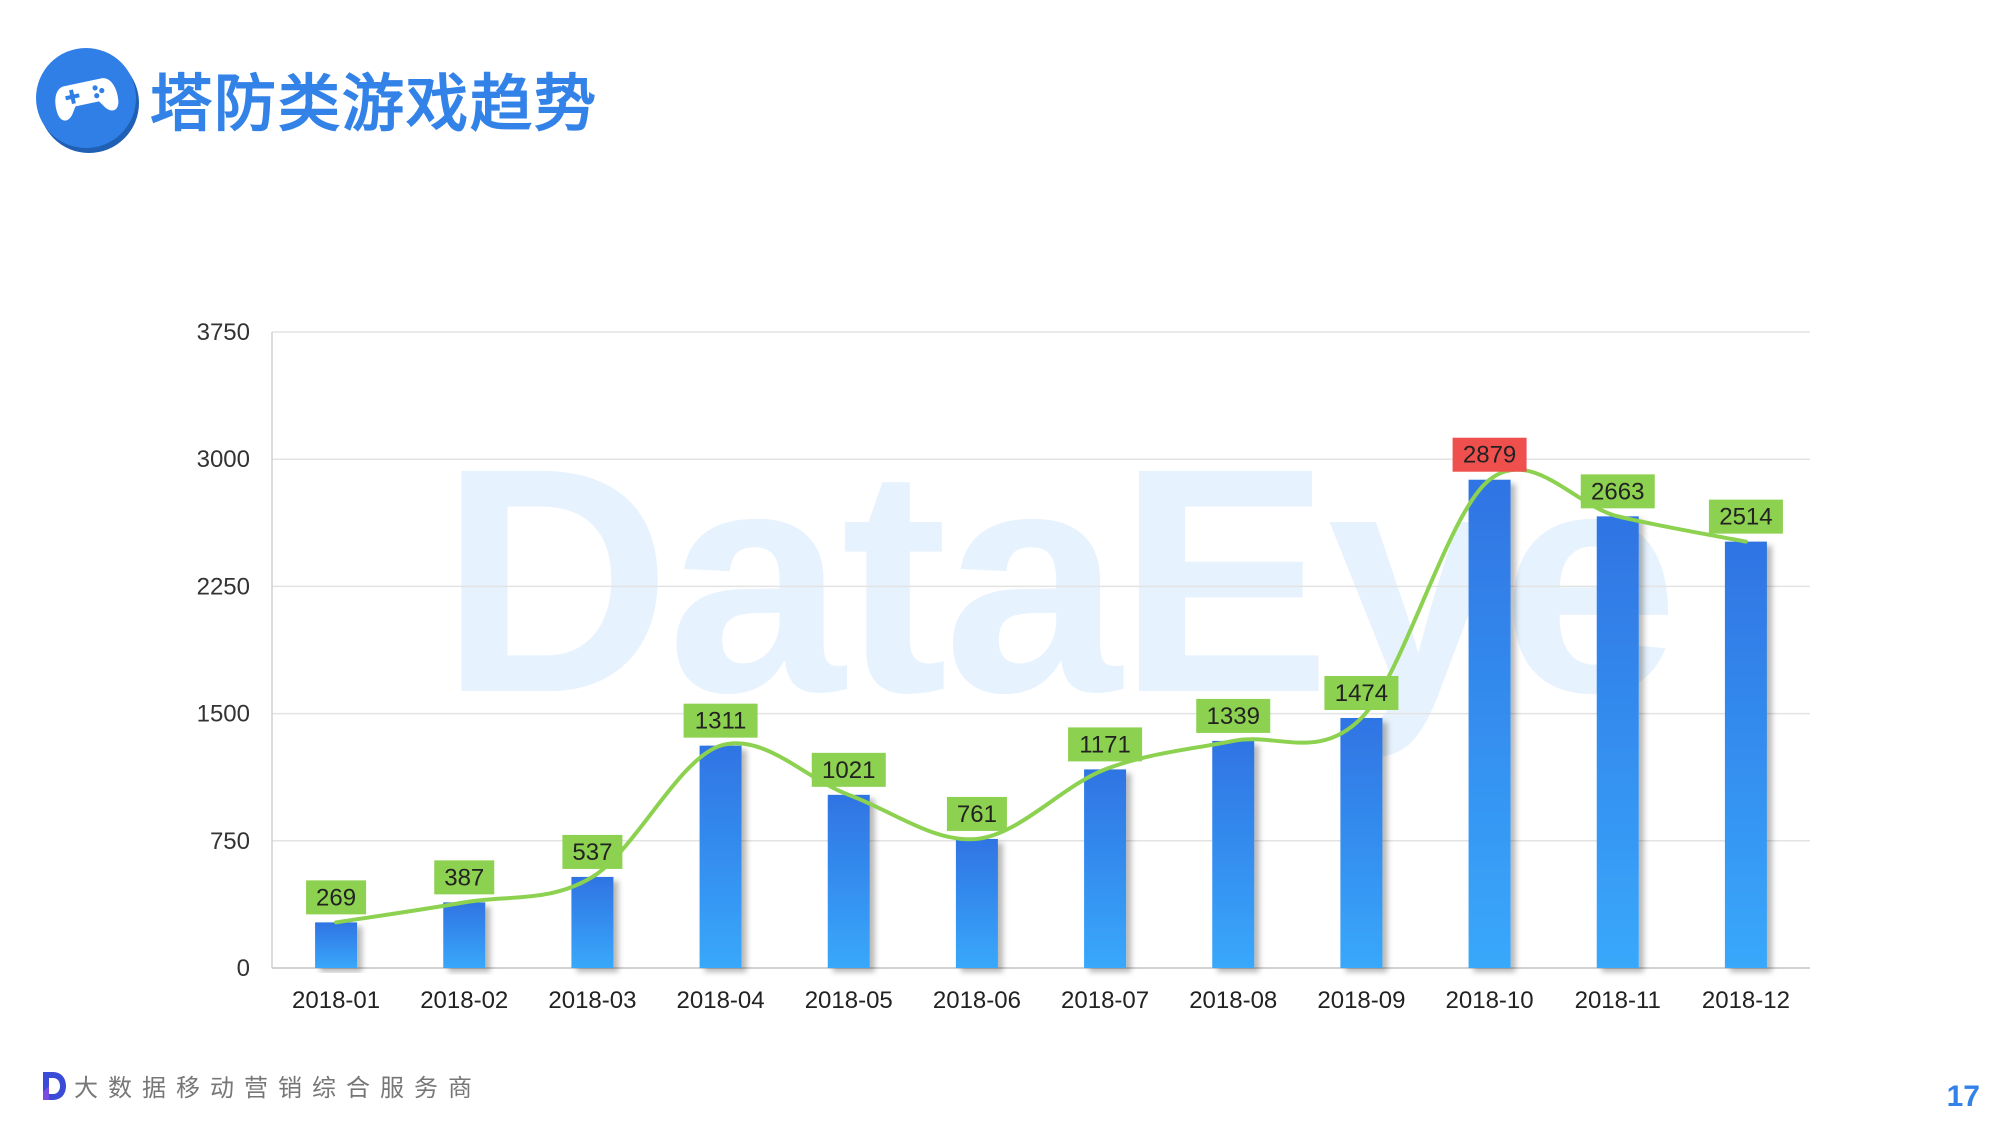 This screenshot has width=2000, height=1125. I want to click on y-tick-label: 1500, so click(223, 714).